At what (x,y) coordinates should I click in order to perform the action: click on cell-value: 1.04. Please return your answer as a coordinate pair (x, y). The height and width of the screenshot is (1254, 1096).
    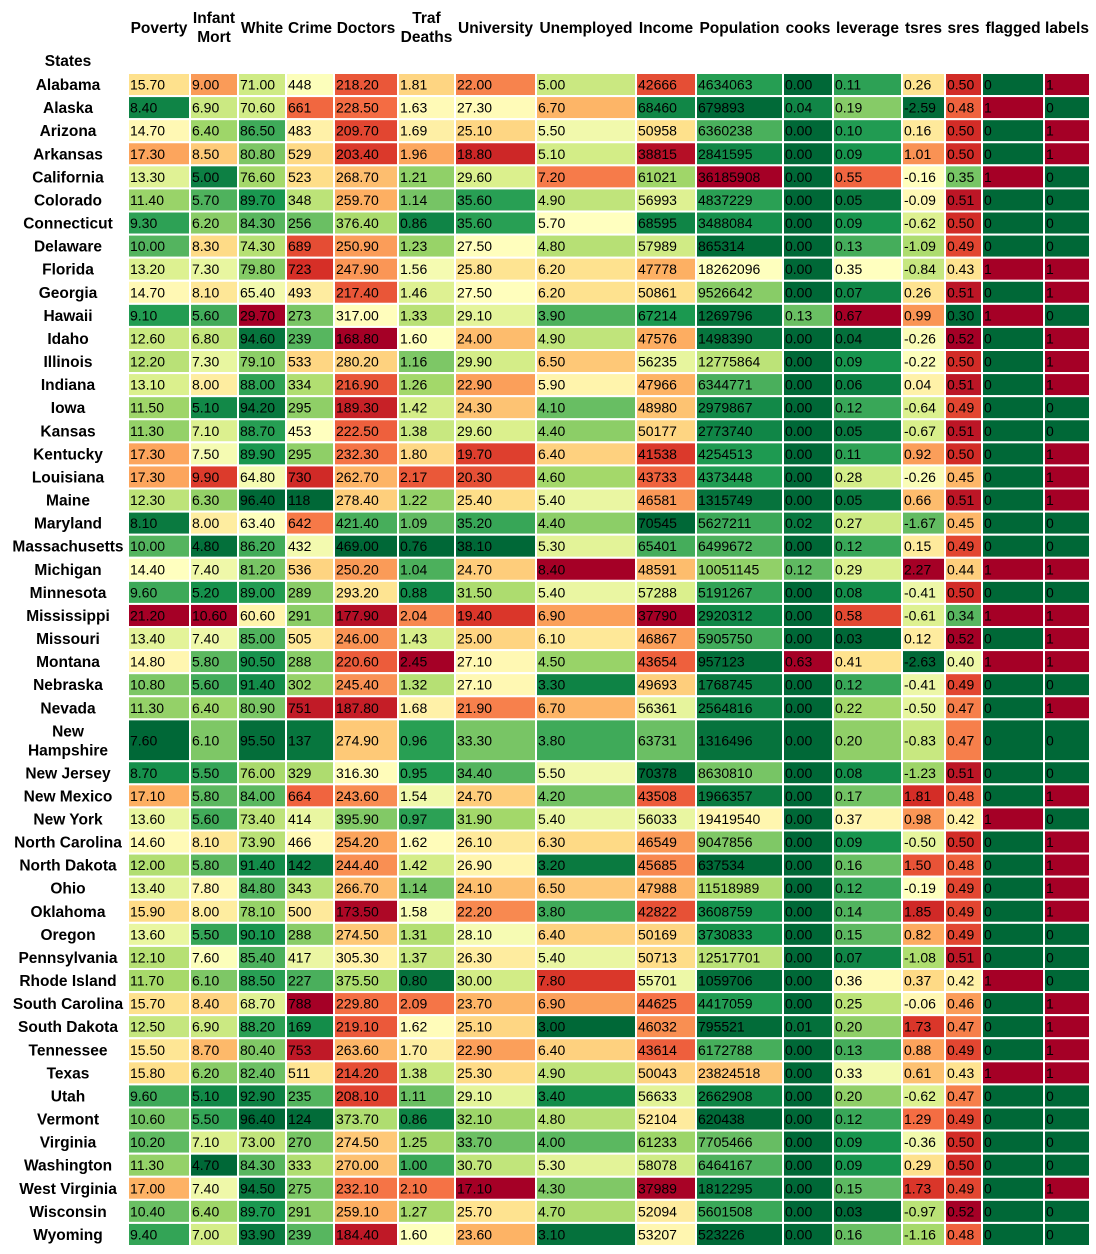
    Looking at the image, I should click on (413, 569).